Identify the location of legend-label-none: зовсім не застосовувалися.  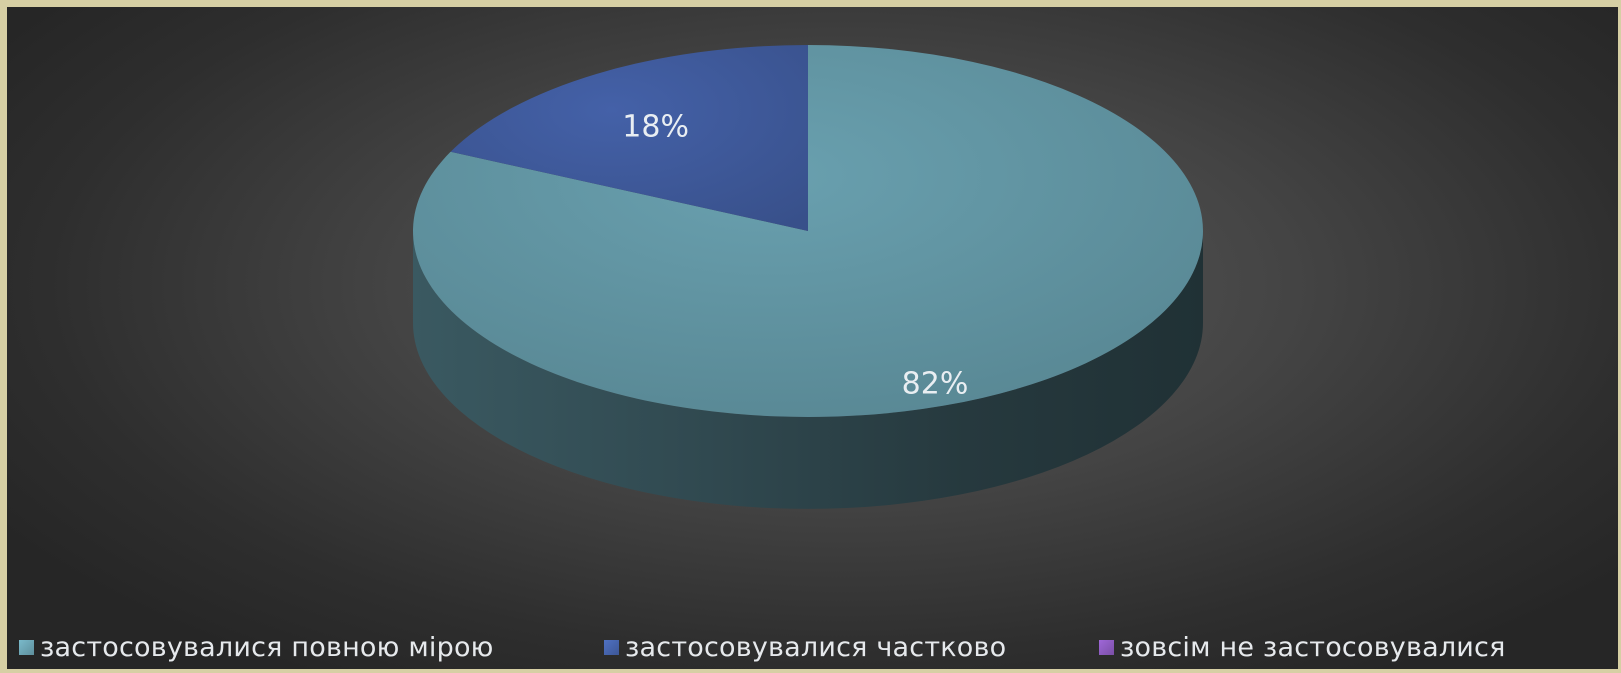
(1313, 647).